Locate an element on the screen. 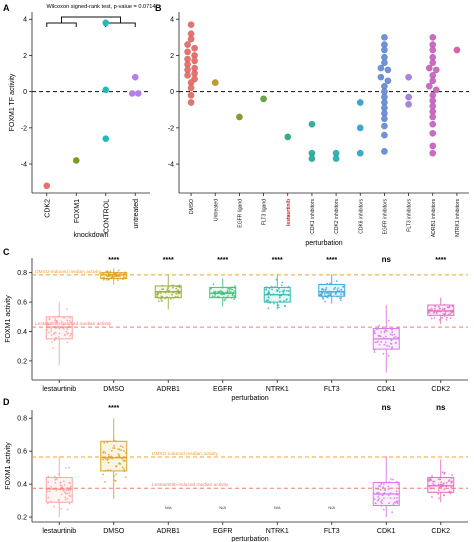  data-point-flt3-inhibitors is located at coordinates (408, 97).